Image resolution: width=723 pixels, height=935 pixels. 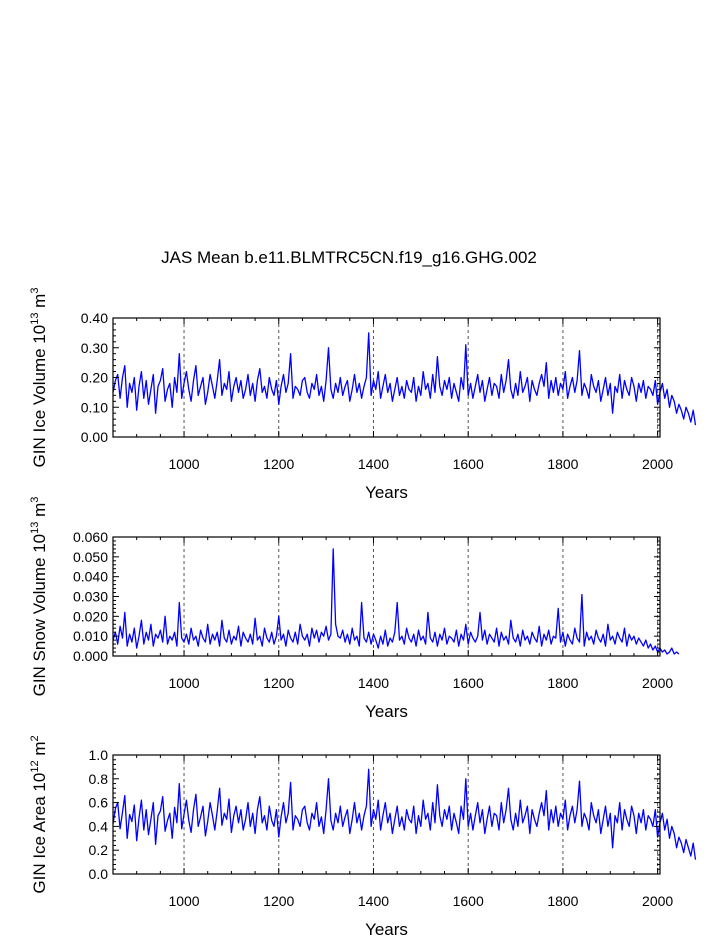 What do you see at coordinates (35, 738) in the screenshot?
I see `y-axis-label-part: 2` at bounding box center [35, 738].